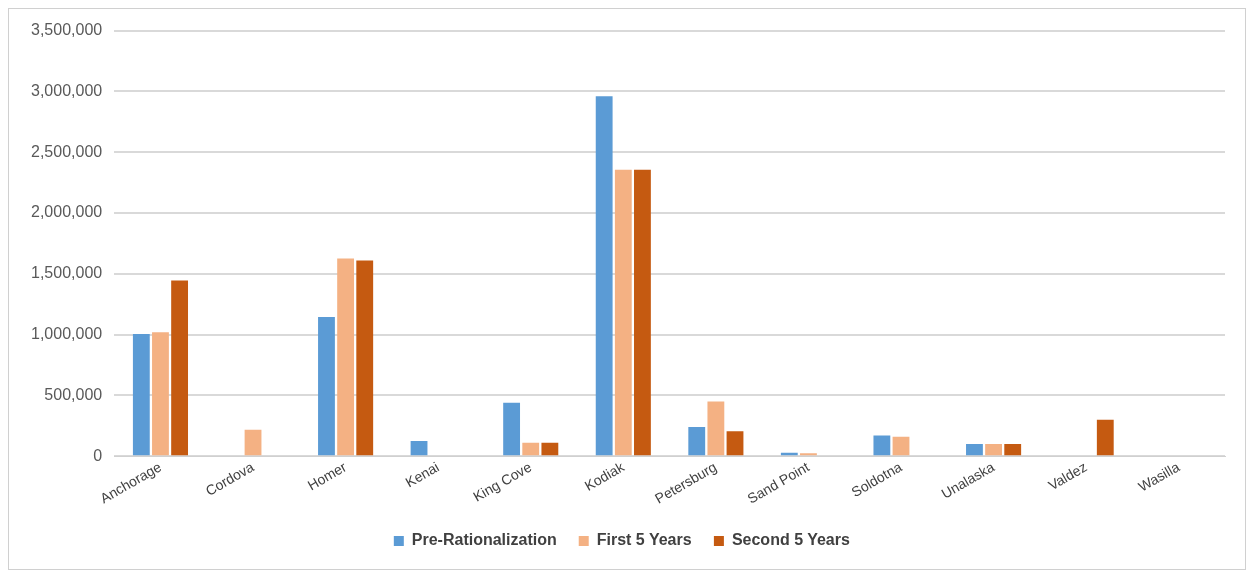 This screenshot has height=581, width=1255. What do you see at coordinates (66, 151) in the screenshot?
I see `y-tick-label: 2,500,000` at bounding box center [66, 151].